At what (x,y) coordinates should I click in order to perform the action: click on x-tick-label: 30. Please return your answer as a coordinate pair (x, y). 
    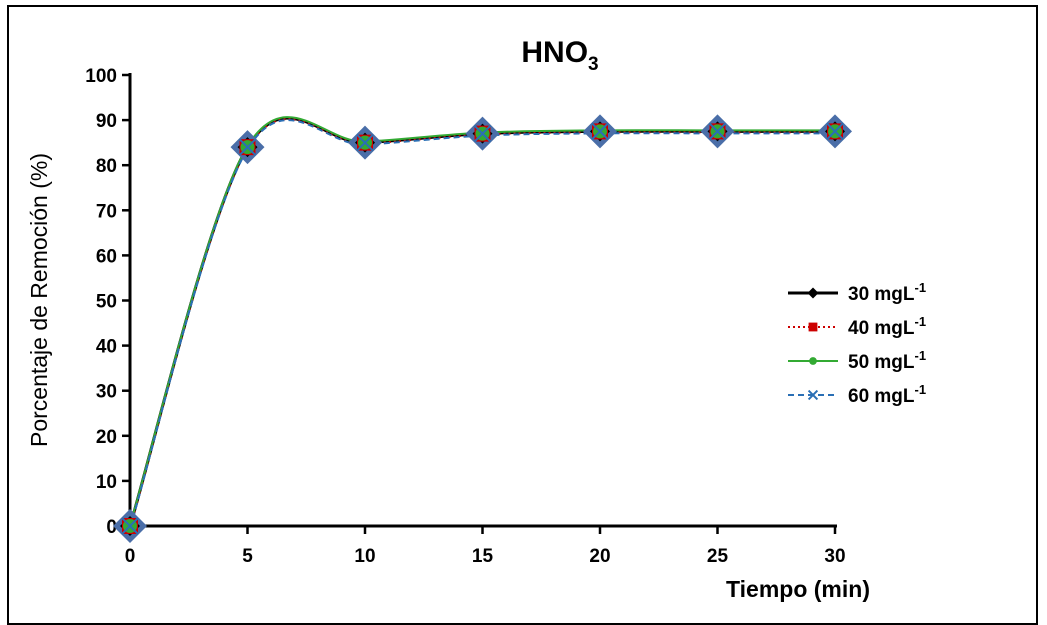
    Looking at the image, I should click on (834, 556).